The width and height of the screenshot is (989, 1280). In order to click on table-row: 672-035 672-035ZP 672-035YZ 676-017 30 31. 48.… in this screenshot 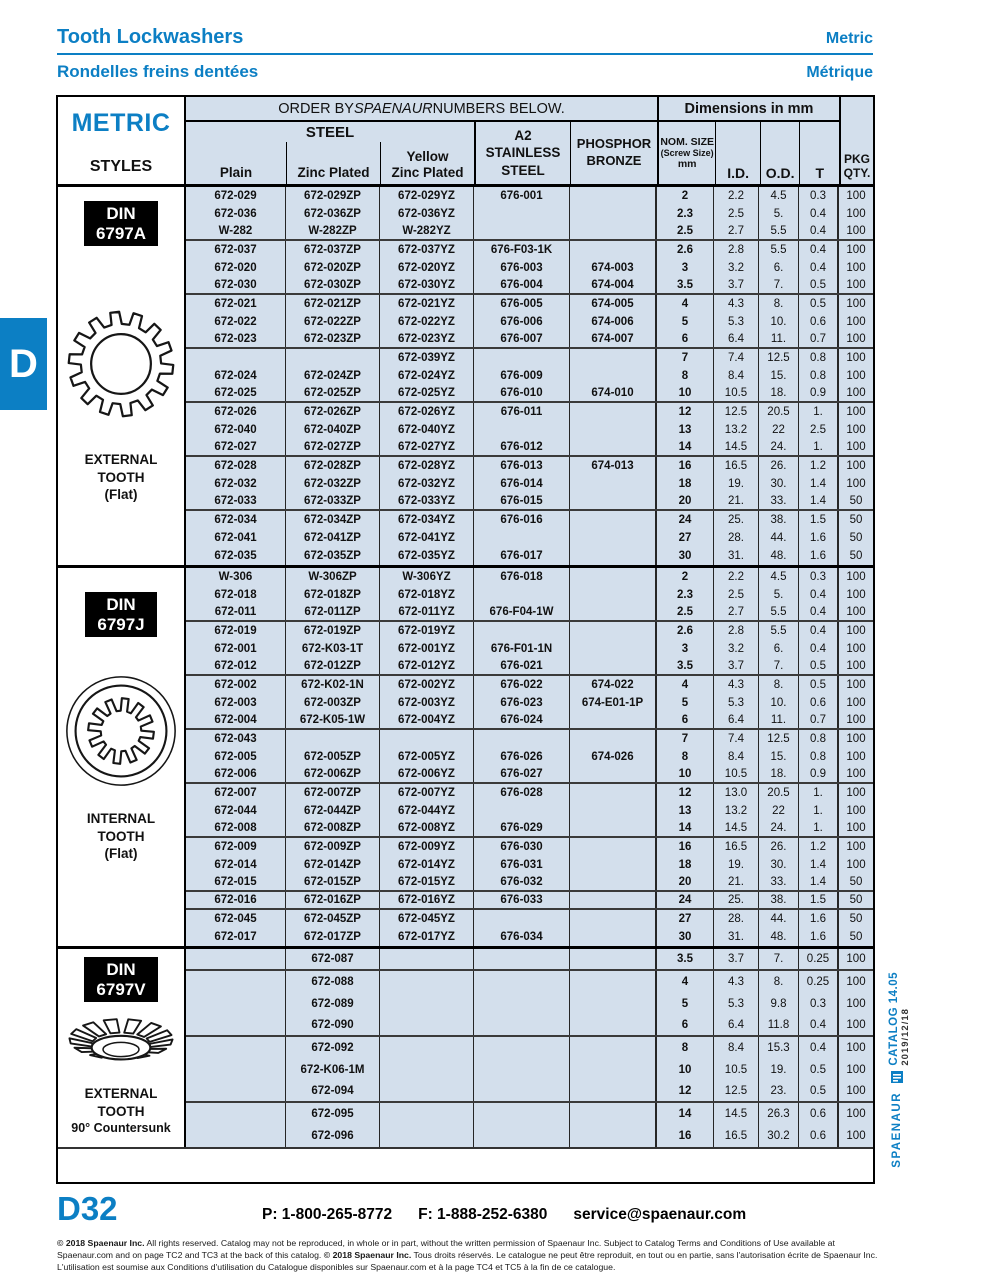, I will do `click(529, 556)`.